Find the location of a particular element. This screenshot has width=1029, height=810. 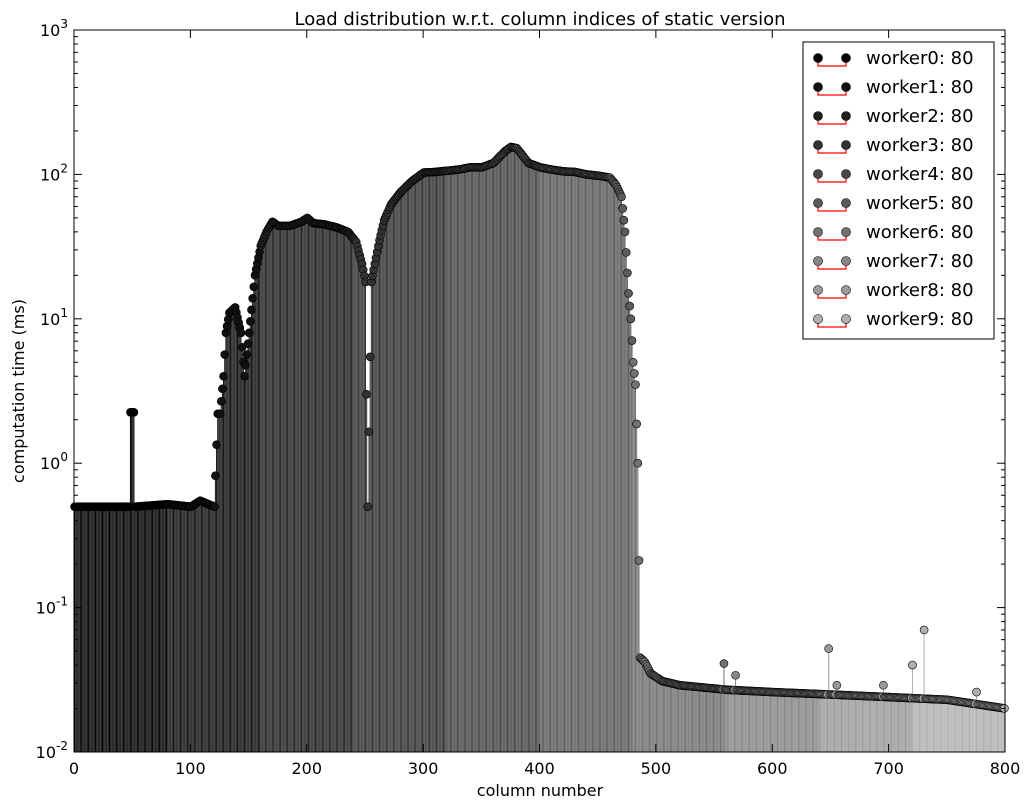

legend-box is located at coordinates (898, 190).